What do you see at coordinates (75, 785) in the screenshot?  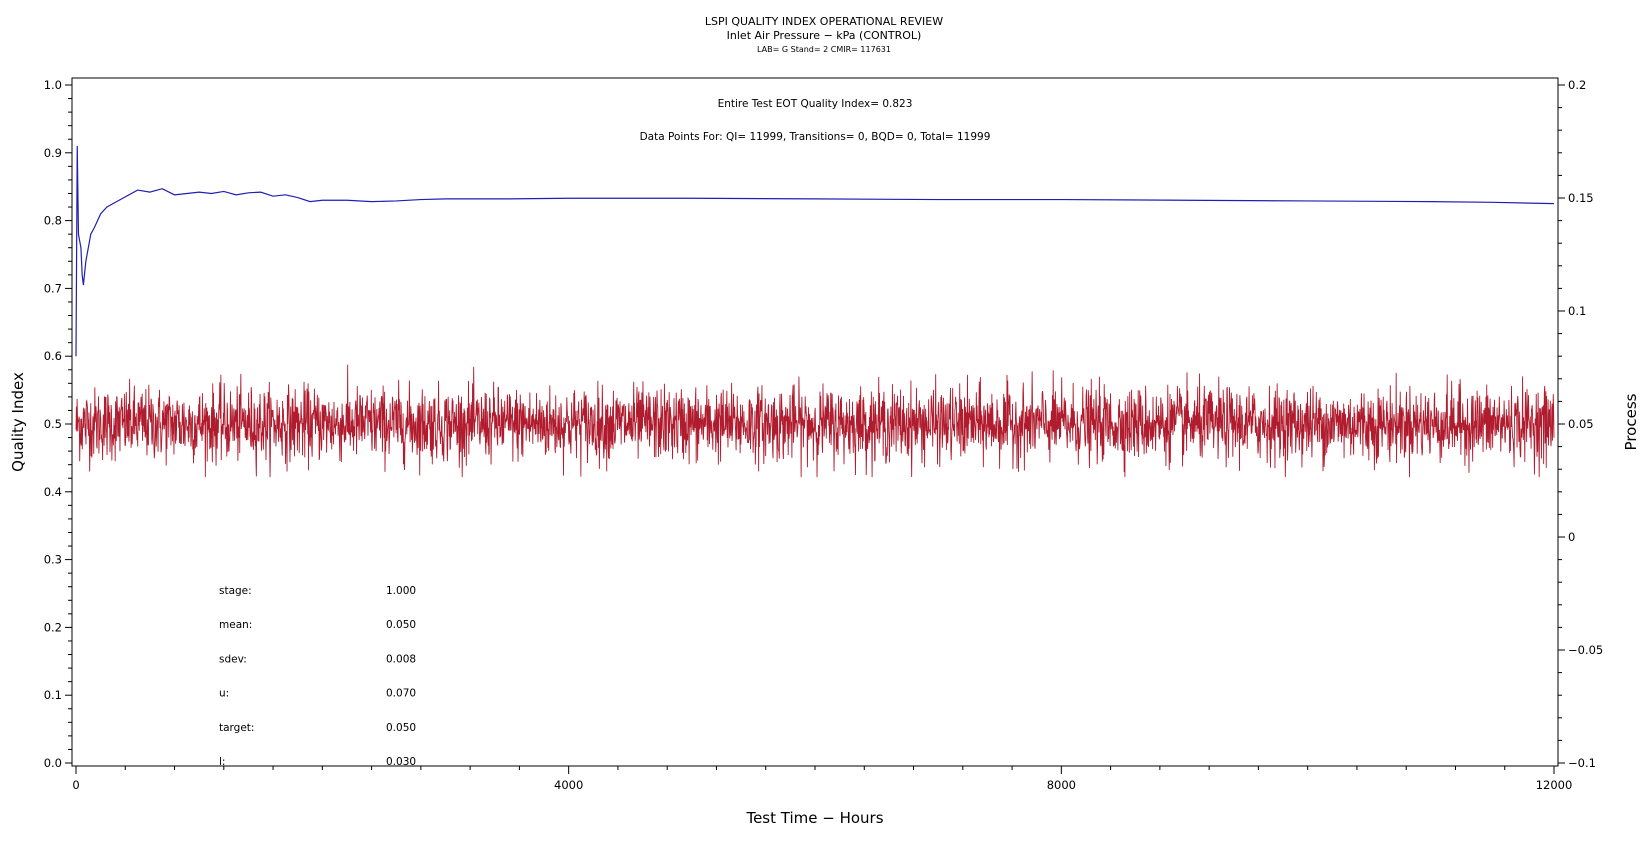 I see `x-tick-label: 0` at bounding box center [75, 785].